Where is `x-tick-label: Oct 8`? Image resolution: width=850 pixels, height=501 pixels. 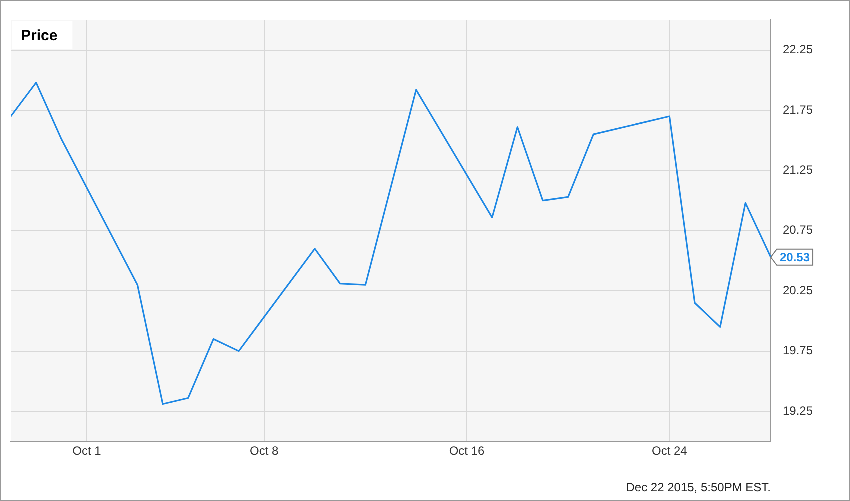
x-tick-label: Oct 8 is located at coordinates (264, 451).